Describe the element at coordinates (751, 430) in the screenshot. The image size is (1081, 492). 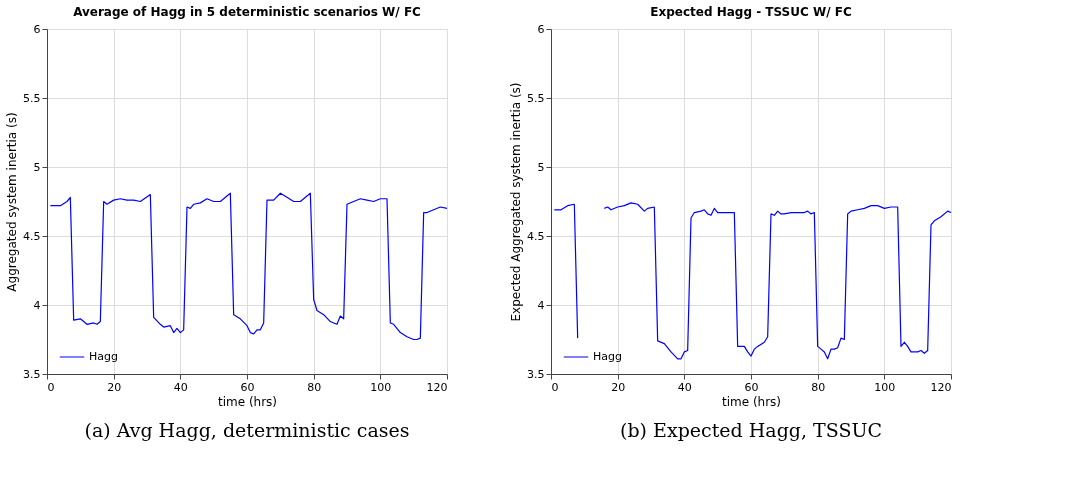
I see `text: (b) Expected Hagg, TSSUC` at that location.